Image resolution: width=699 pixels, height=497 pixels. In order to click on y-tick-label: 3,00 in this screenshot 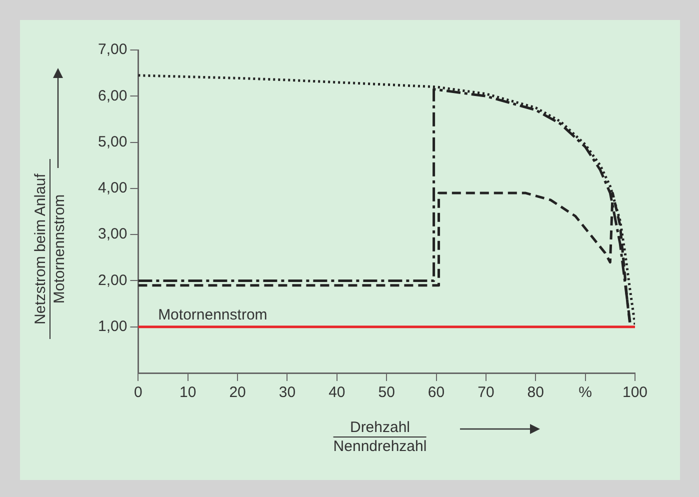, I will do `click(113, 234)`.